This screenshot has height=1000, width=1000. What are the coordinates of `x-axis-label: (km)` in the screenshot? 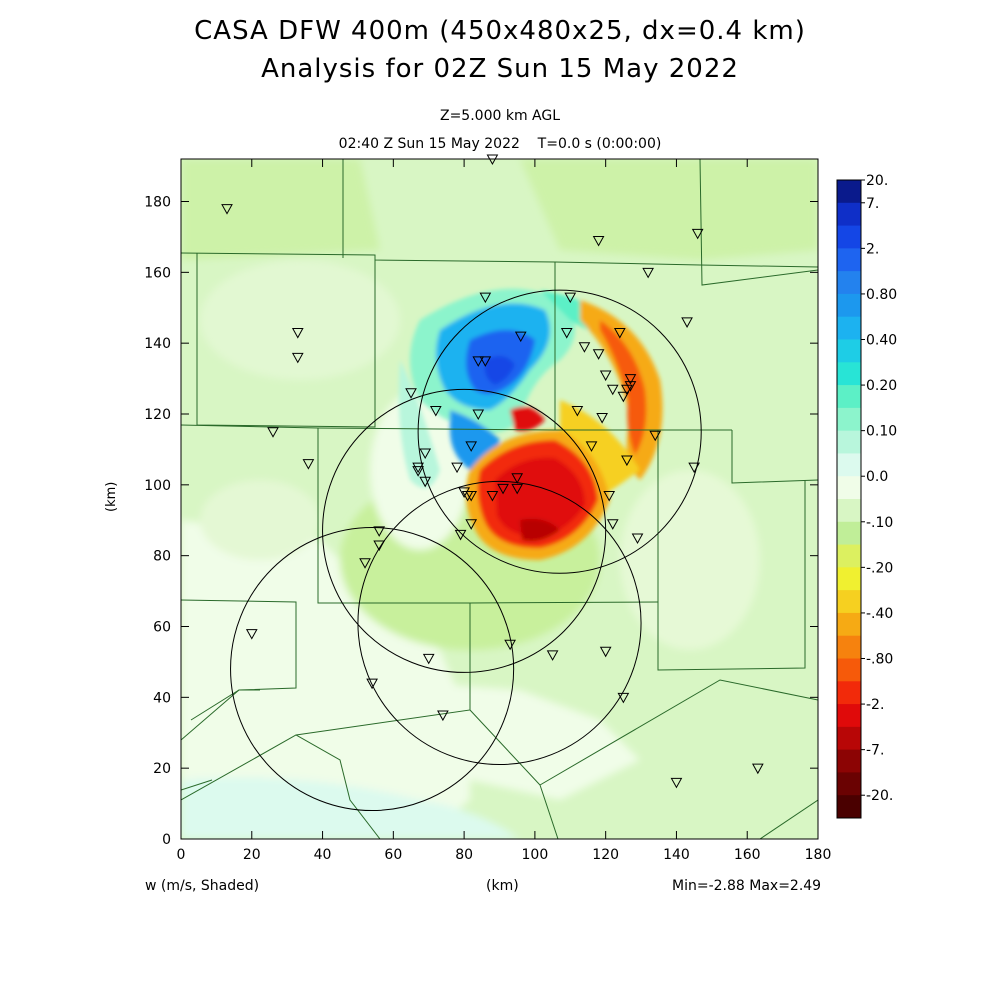 It's located at (502, 886).